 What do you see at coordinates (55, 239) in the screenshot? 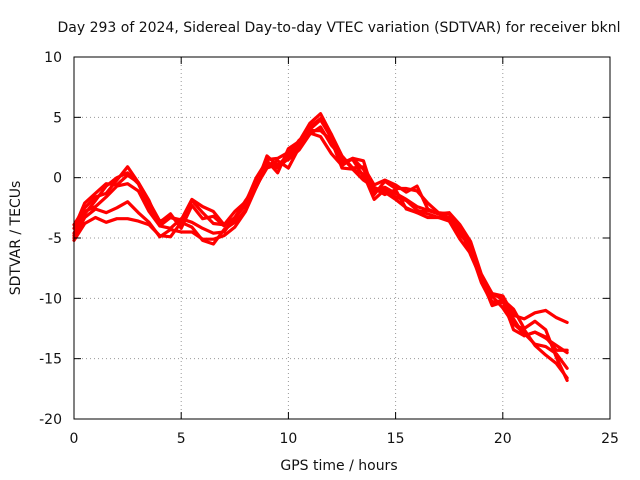
I see `y-tick-label--5: -5` at bounding box center [55, 239].